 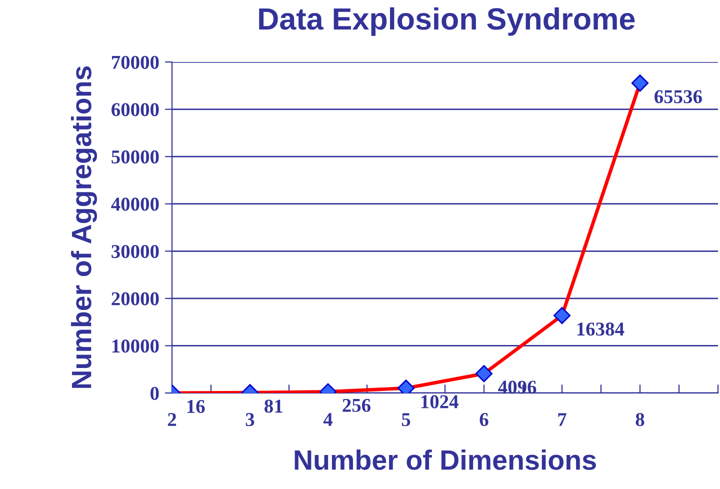 What do you see at coordinates (250, 419) in the screenshot?
I see `x-tick-label: 3` at bounding box center [250, 419].